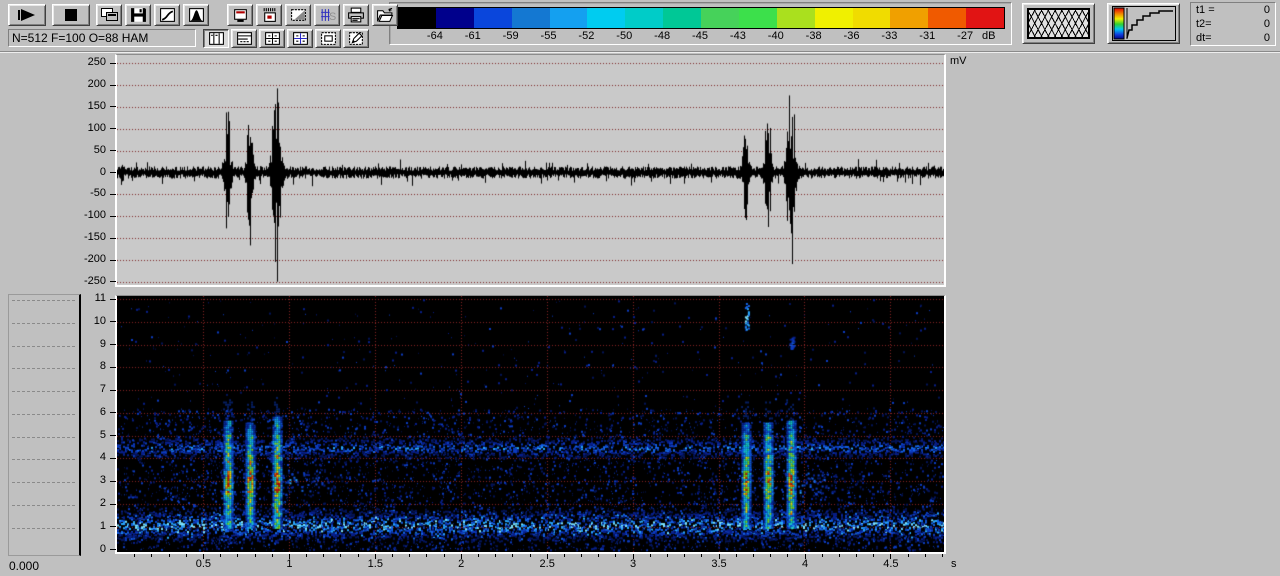 The image size is (1280, 576). Describe the element at coordinates (775, 36) in the screenshot. I see `colorbar-label: -40` at that location.